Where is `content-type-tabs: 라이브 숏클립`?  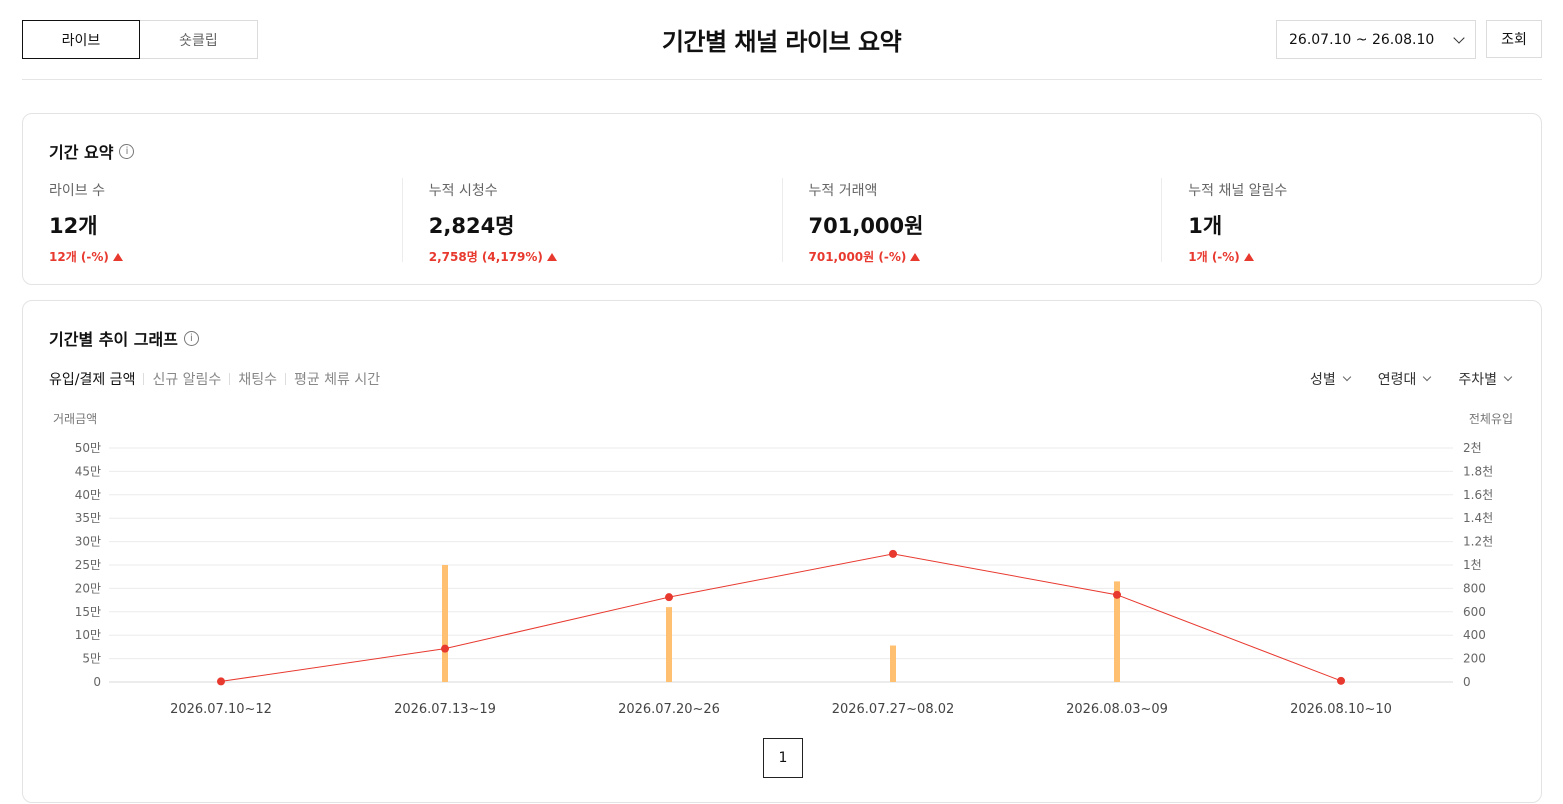 content-type-tabs: 라이브 숏클립 is located at coordinates (140, 39).